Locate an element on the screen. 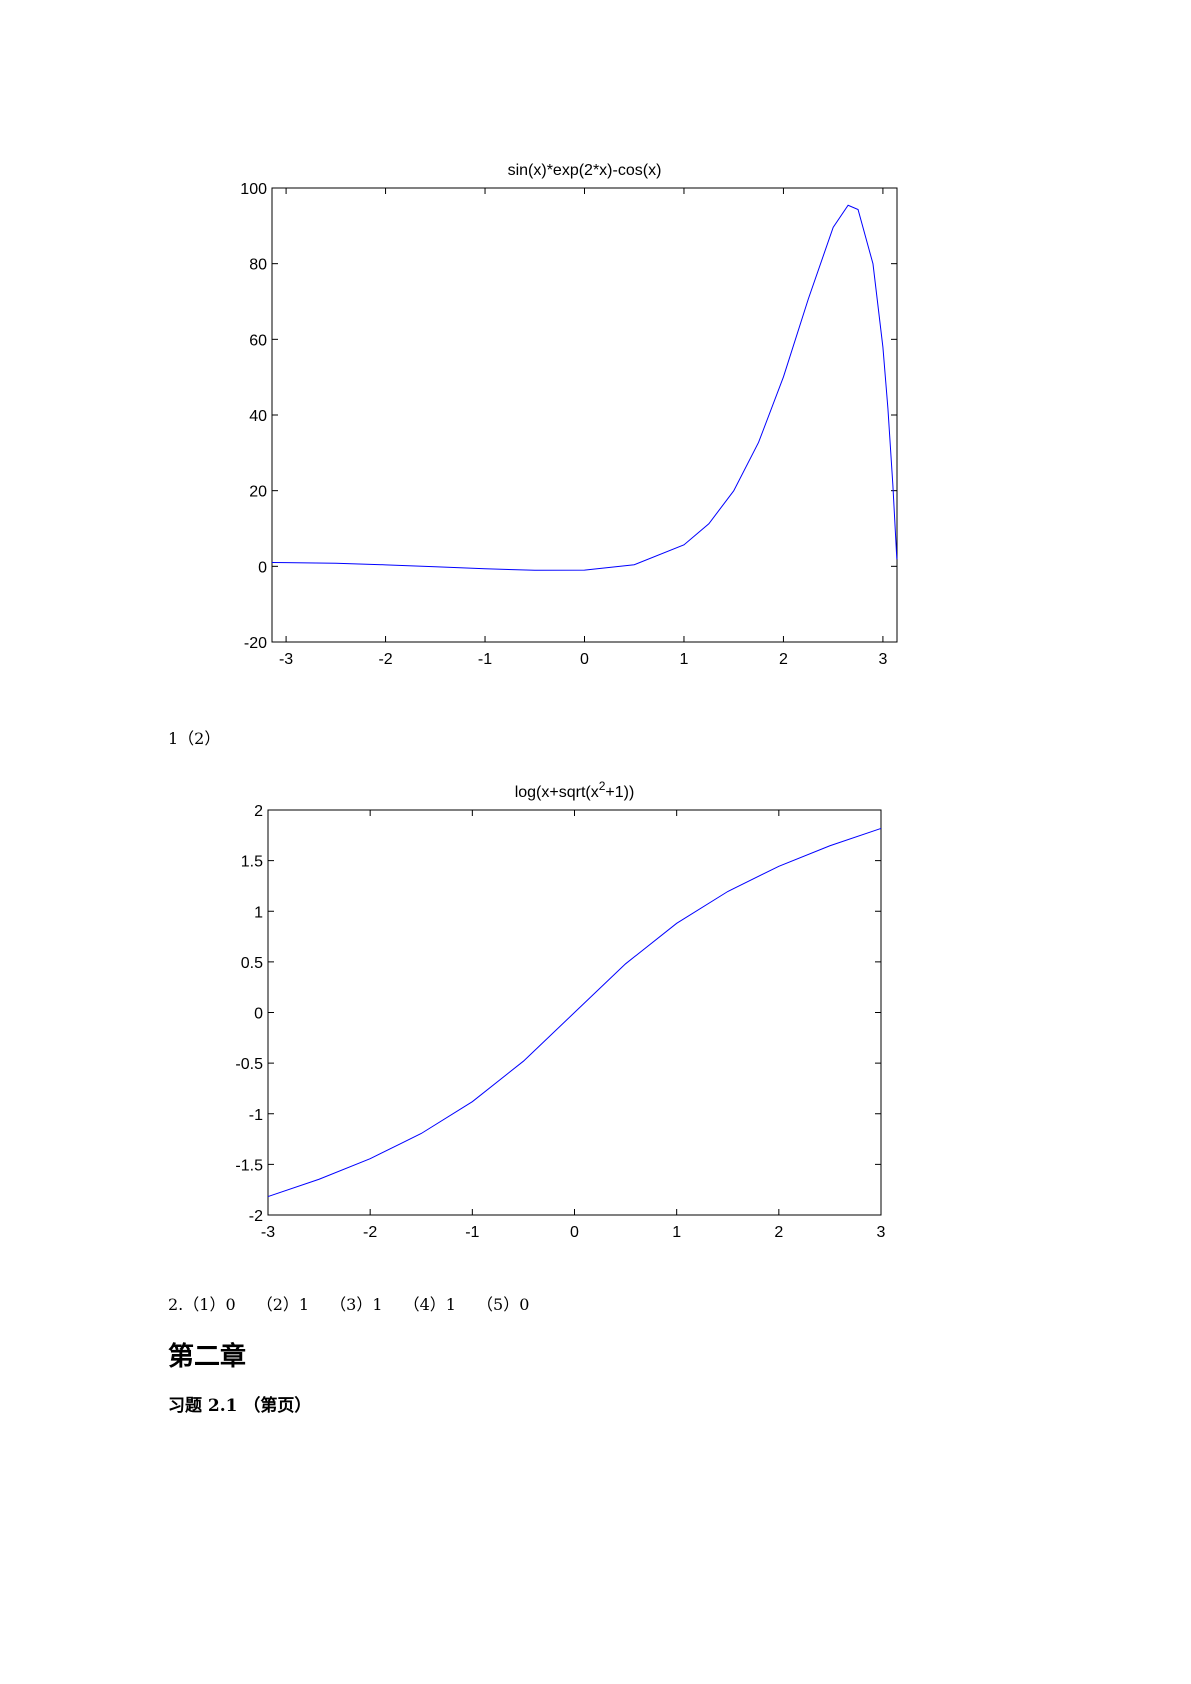 The width and height of the screenshot is (1191, 1684). chart-title: log(x+sqrt(x2+1)) is located at coordinates (575, 790).